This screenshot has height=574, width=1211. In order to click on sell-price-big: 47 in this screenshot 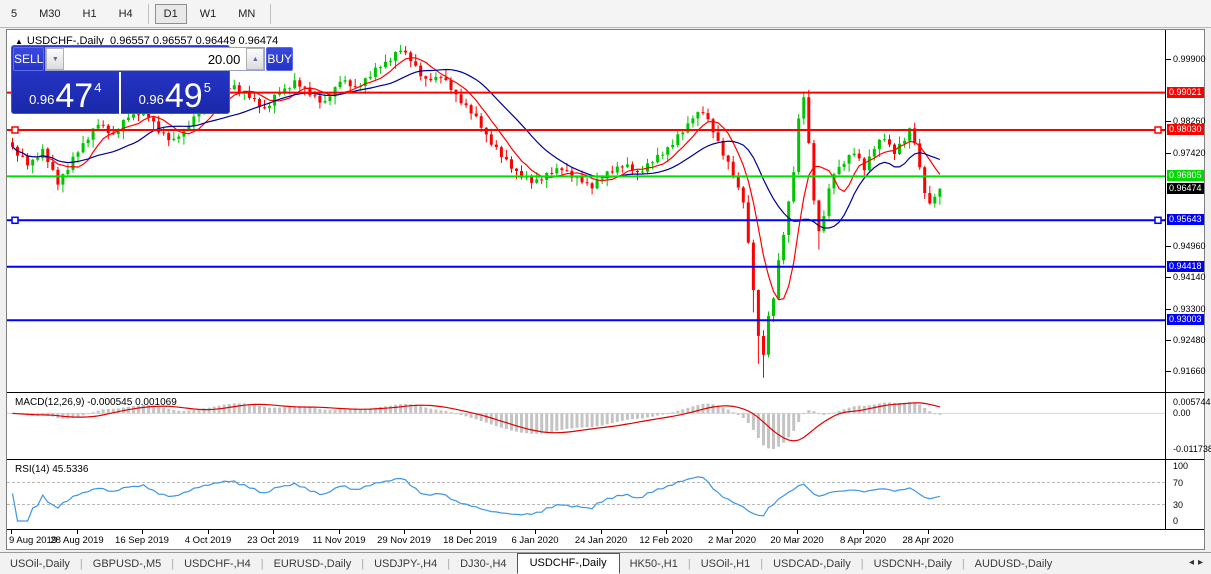, I will do `click(74, 96)`.